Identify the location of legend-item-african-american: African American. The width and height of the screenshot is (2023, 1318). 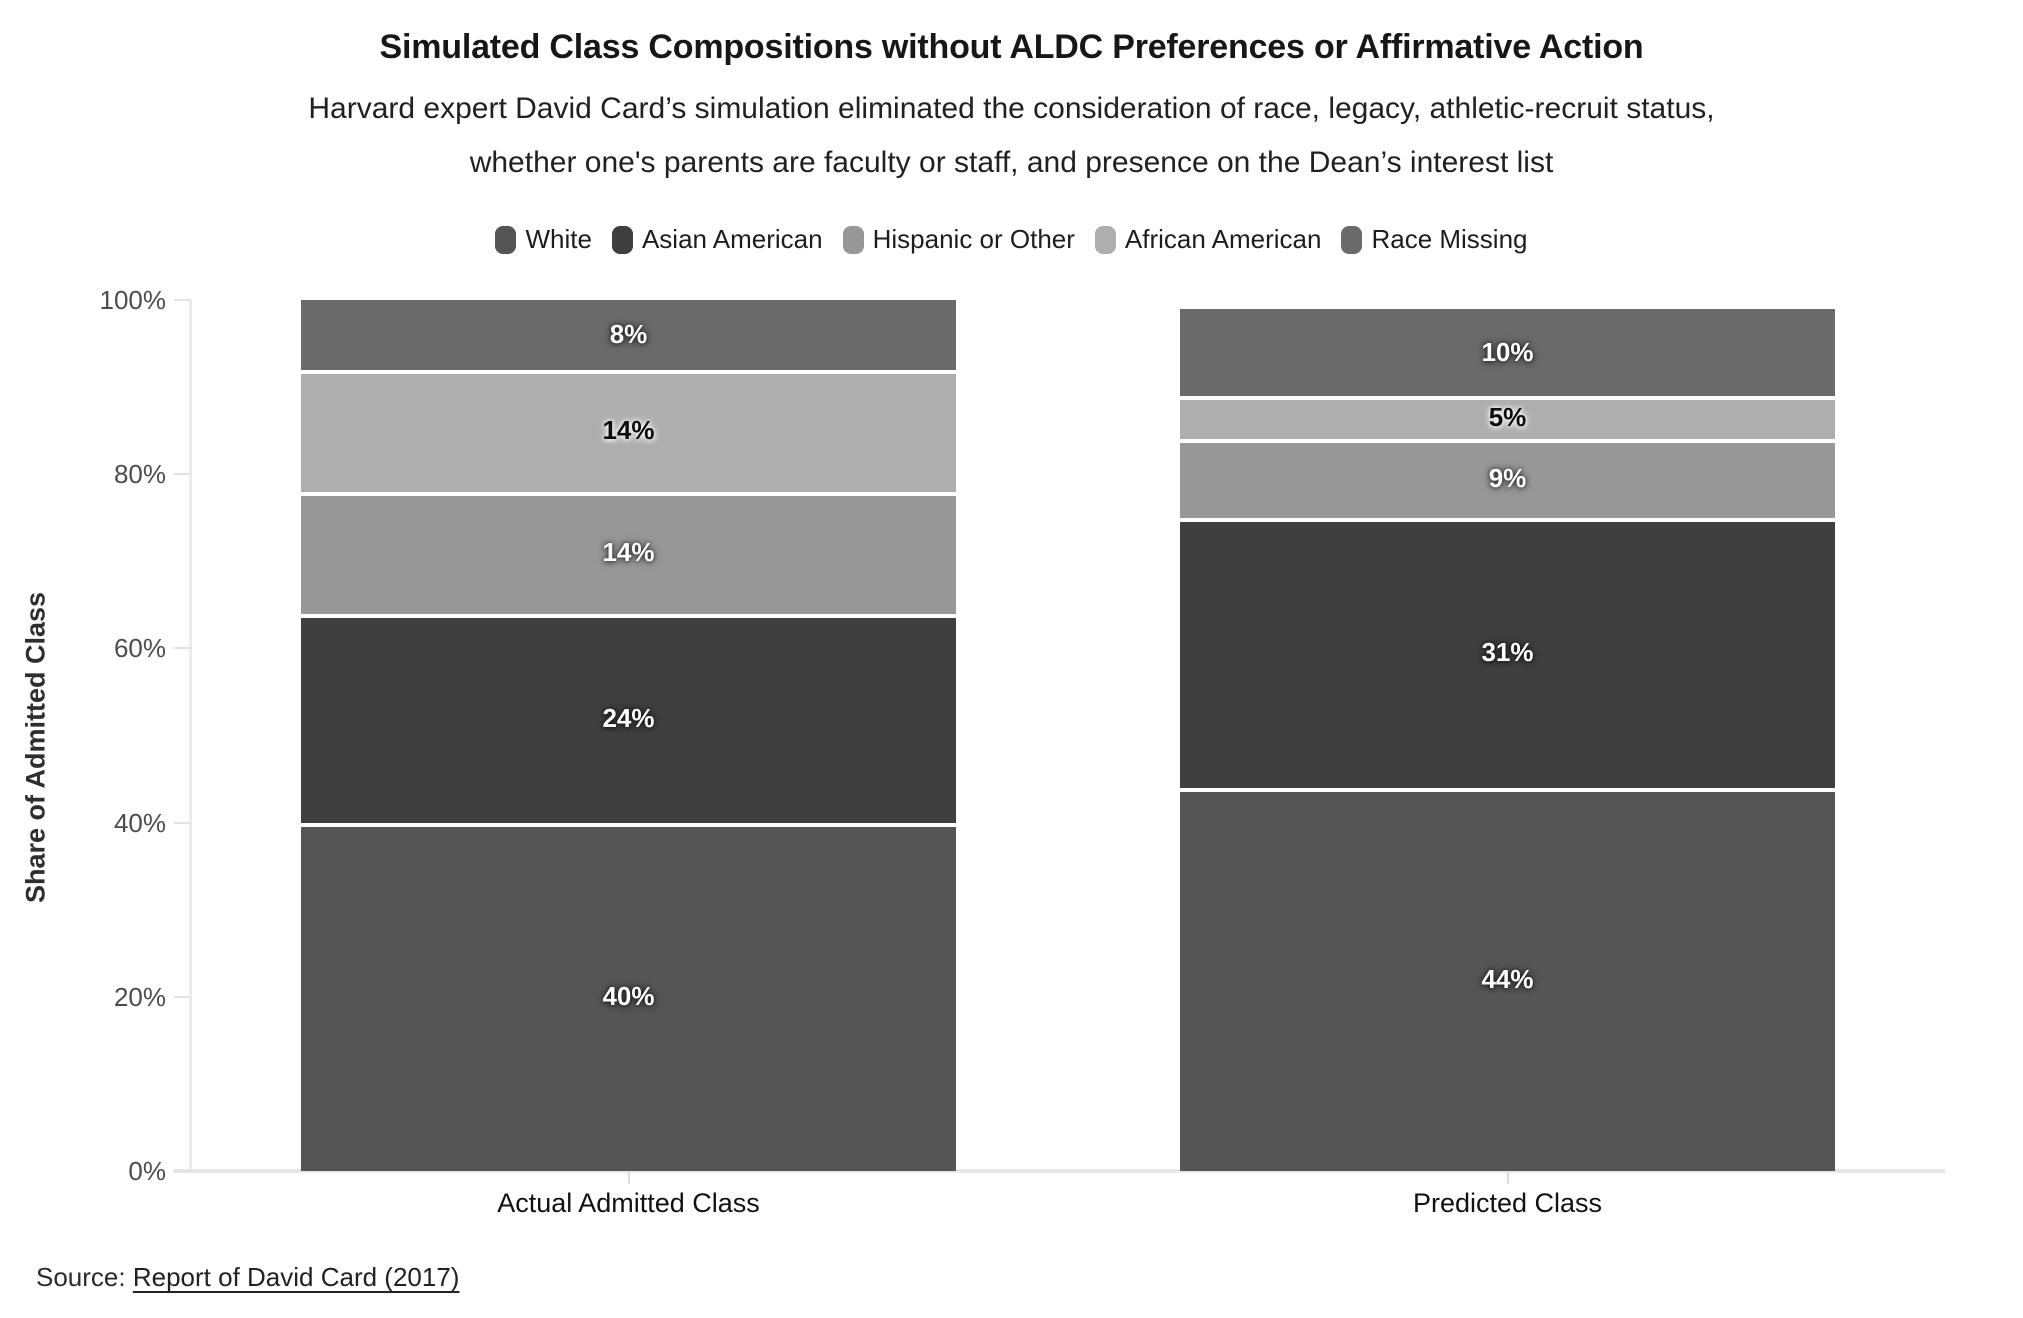
(1208, 239).